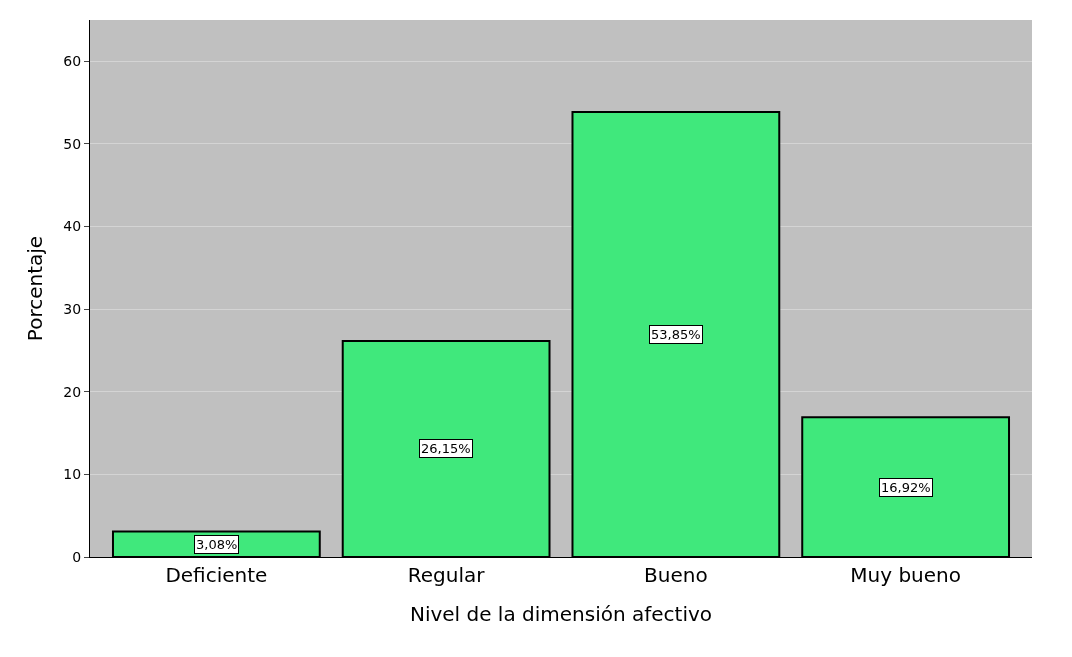  Describe the element at coordinates (906, 487) in the screenshot. I see `data-label: 16,92%` at that location.